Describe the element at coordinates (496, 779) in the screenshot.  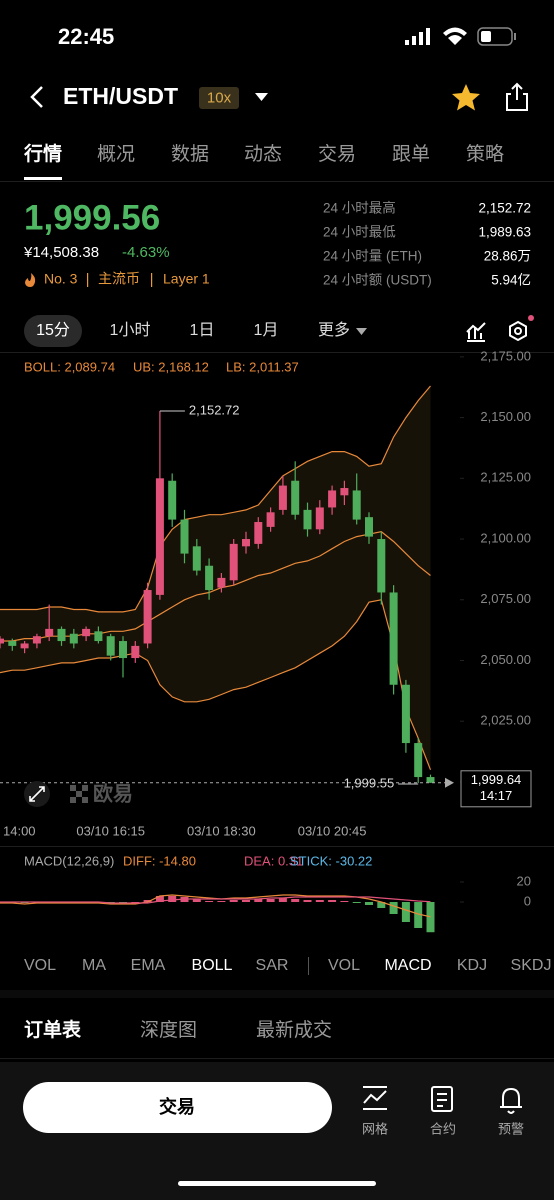
I see `last-price-label: 1,999.64` at that location.